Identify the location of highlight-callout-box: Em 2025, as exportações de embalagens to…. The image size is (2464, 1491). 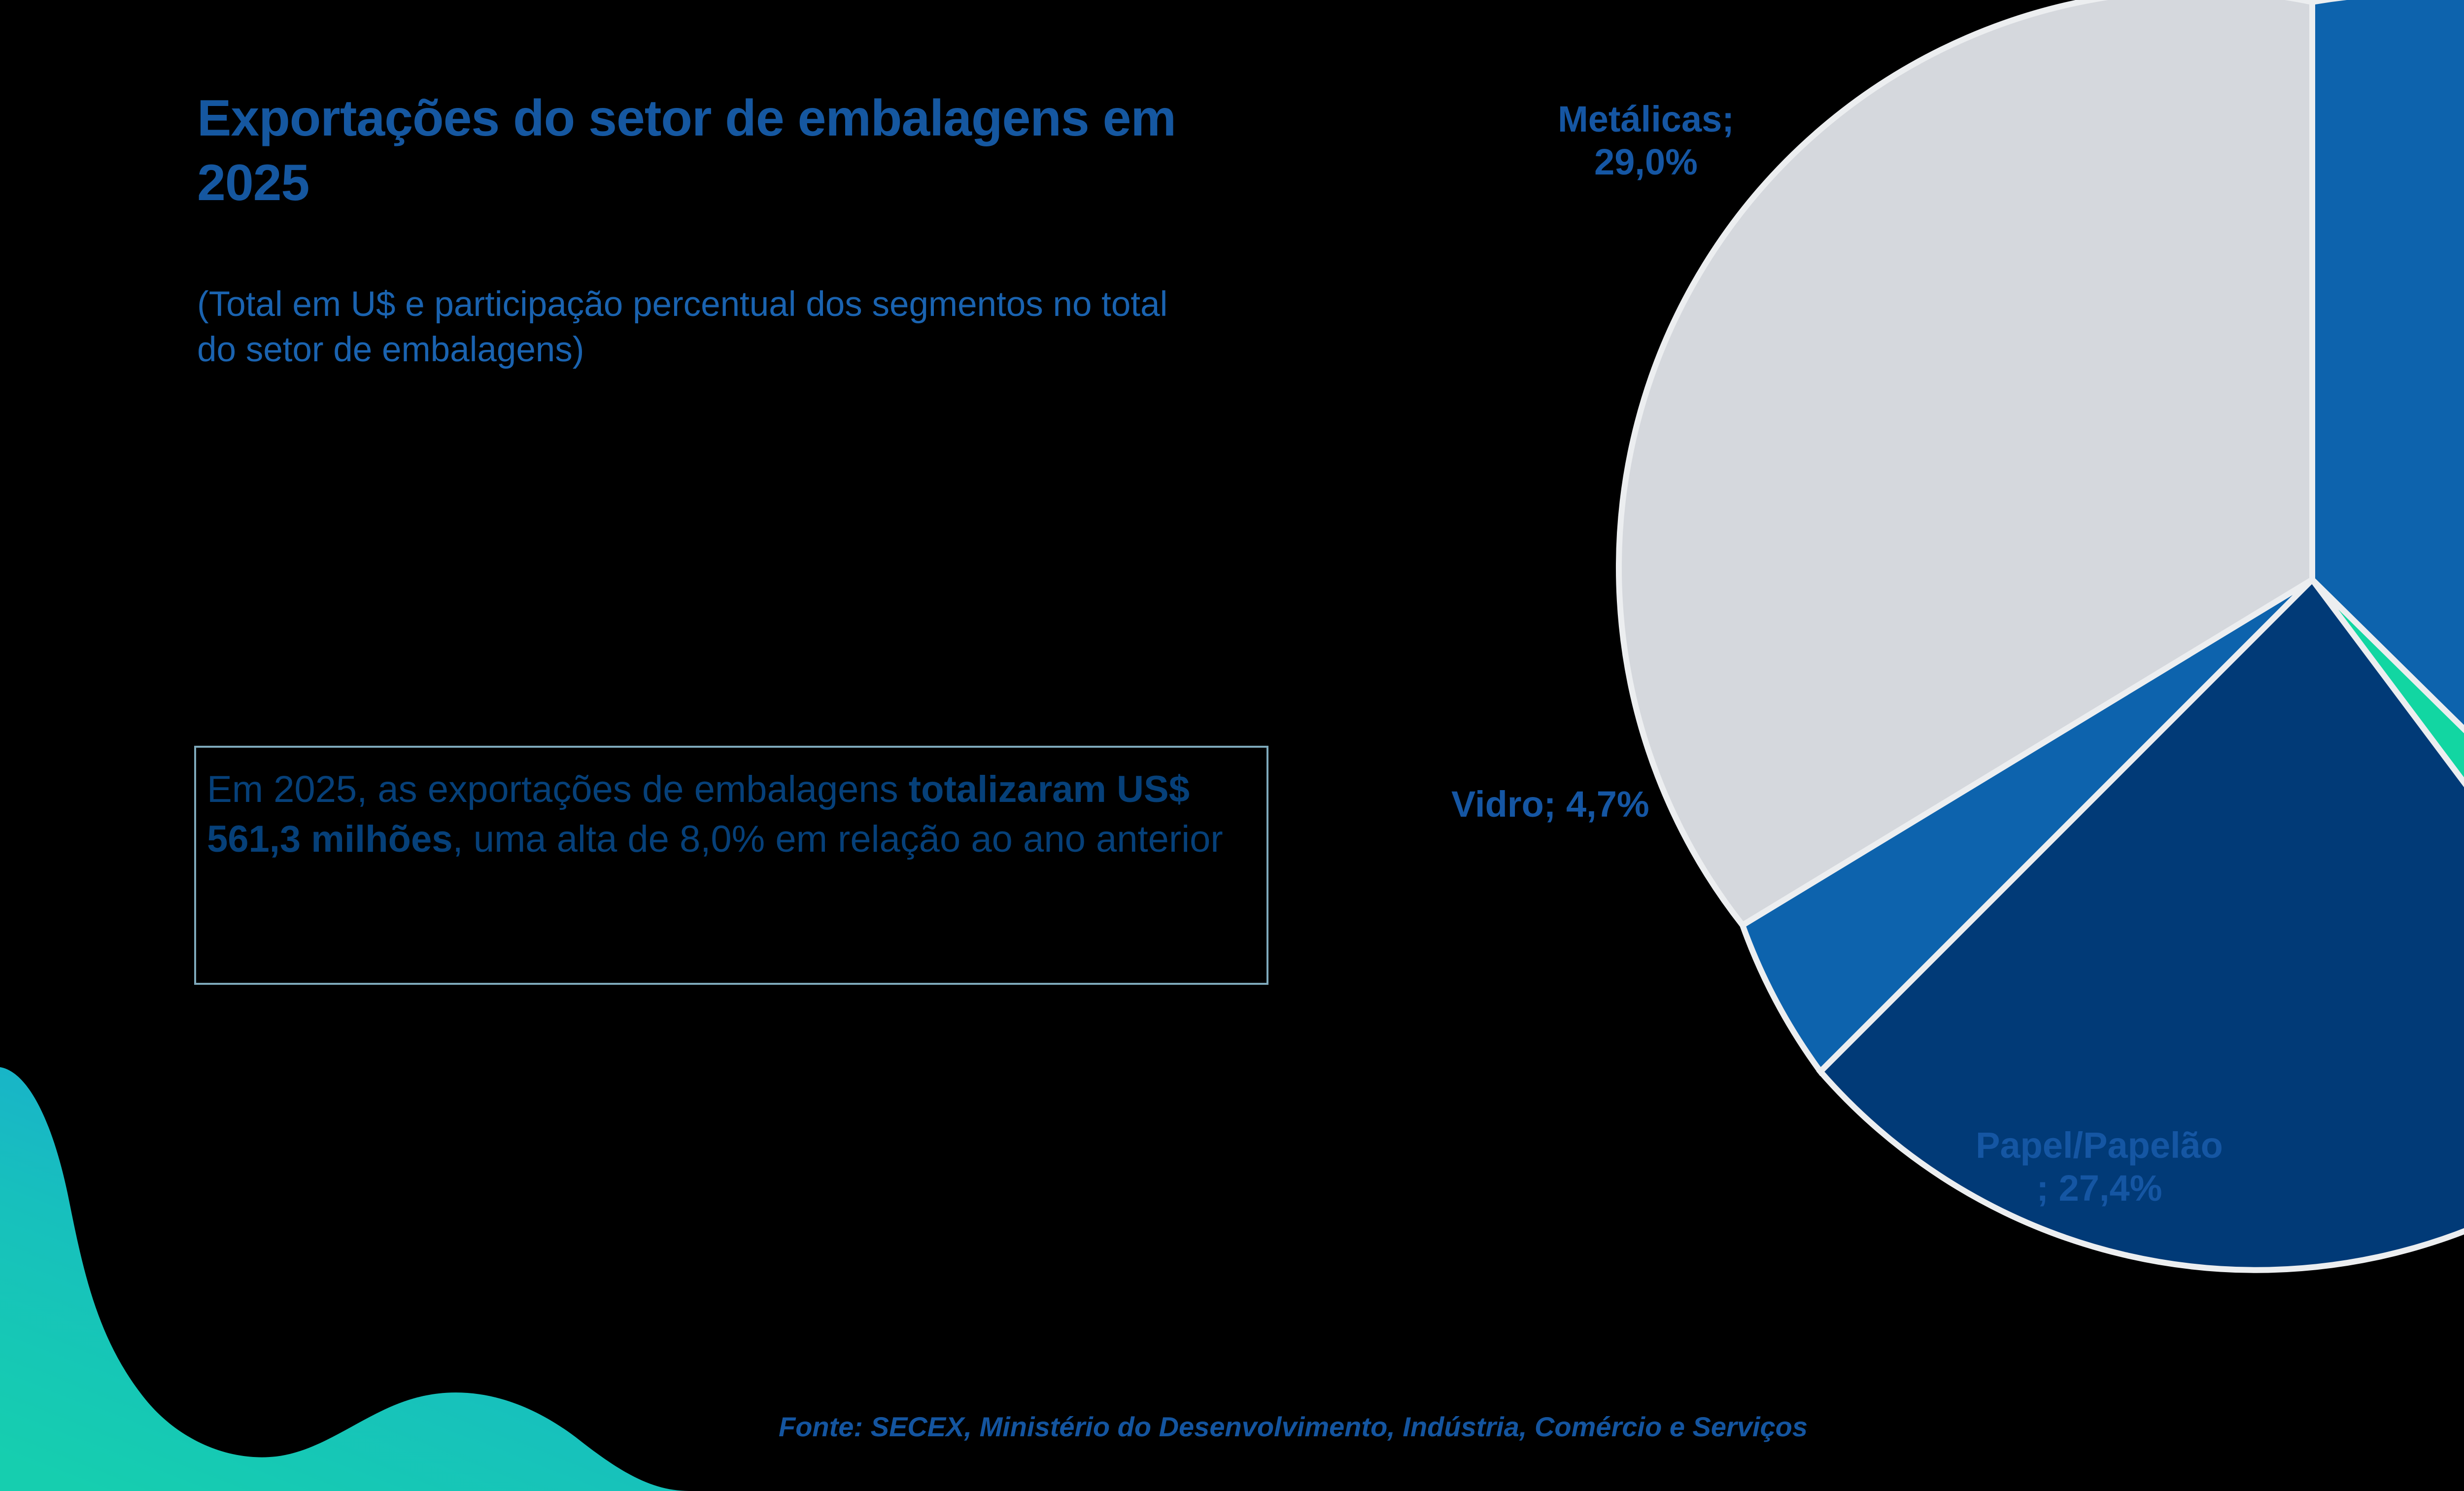
(731, 865).